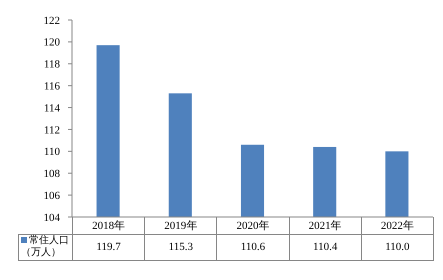 This screenshot has width=443, height=280. What do you see at coordinates (52, 174) in the screenshot?
I see `y-tick-label: 108` at bounding box center [52, 174].